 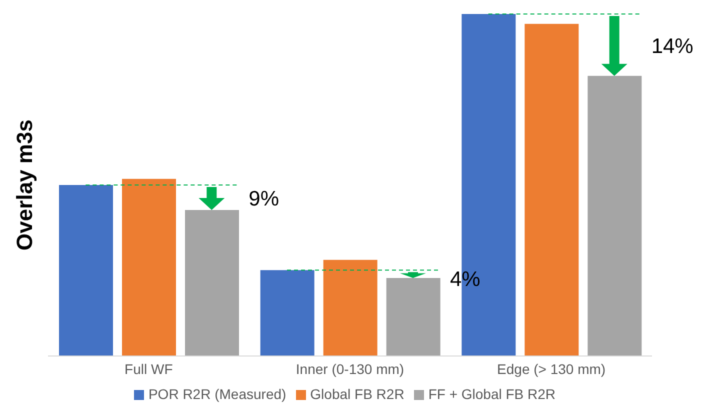 I want to click on annotation: 14%, so click(x=672, y=46).